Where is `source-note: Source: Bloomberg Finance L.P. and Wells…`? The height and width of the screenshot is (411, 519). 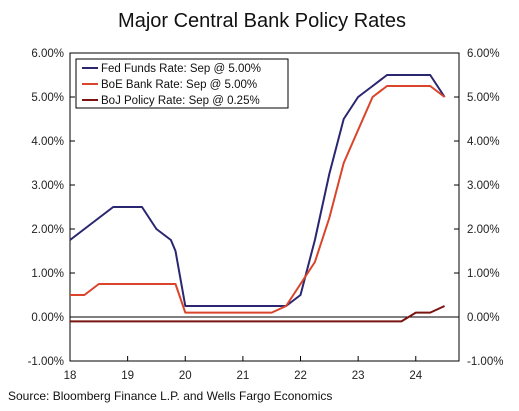
source-note: Source: Bloomberg Finance L.P. and Wells… is located at coordinates (170, 396).